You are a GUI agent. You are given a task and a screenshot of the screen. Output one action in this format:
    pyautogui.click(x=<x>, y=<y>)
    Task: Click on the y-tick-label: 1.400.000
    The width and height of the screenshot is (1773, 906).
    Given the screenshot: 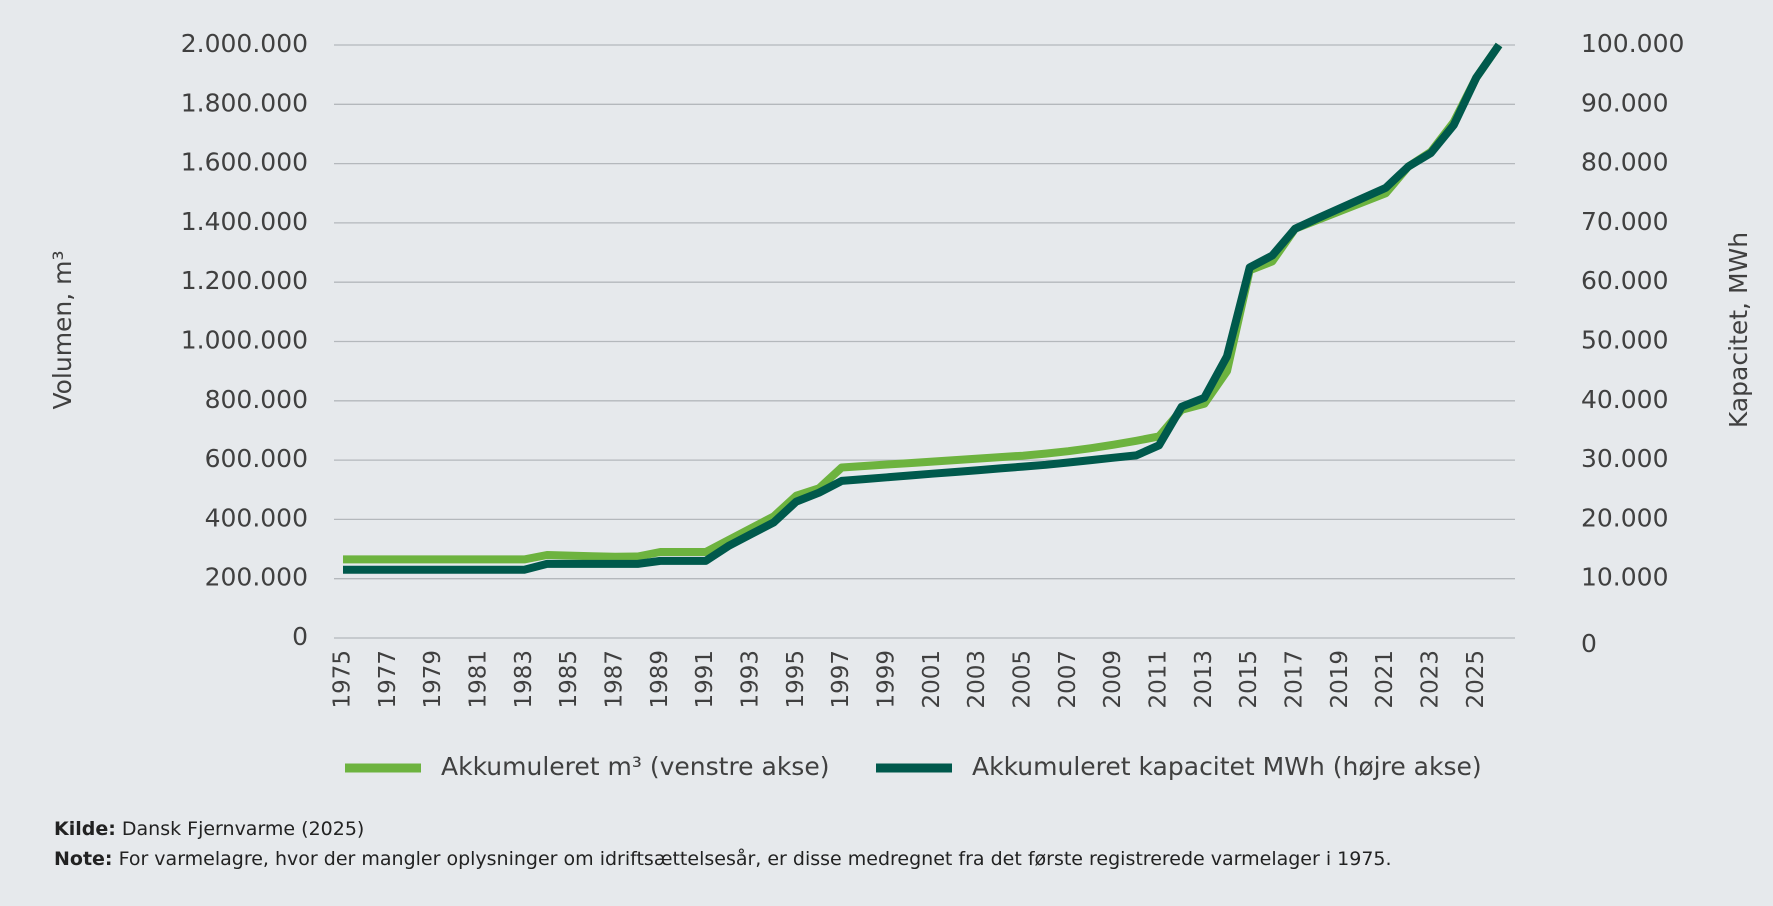 What is the action you would take?
    pyautogui.click(x=244, y=221)
    